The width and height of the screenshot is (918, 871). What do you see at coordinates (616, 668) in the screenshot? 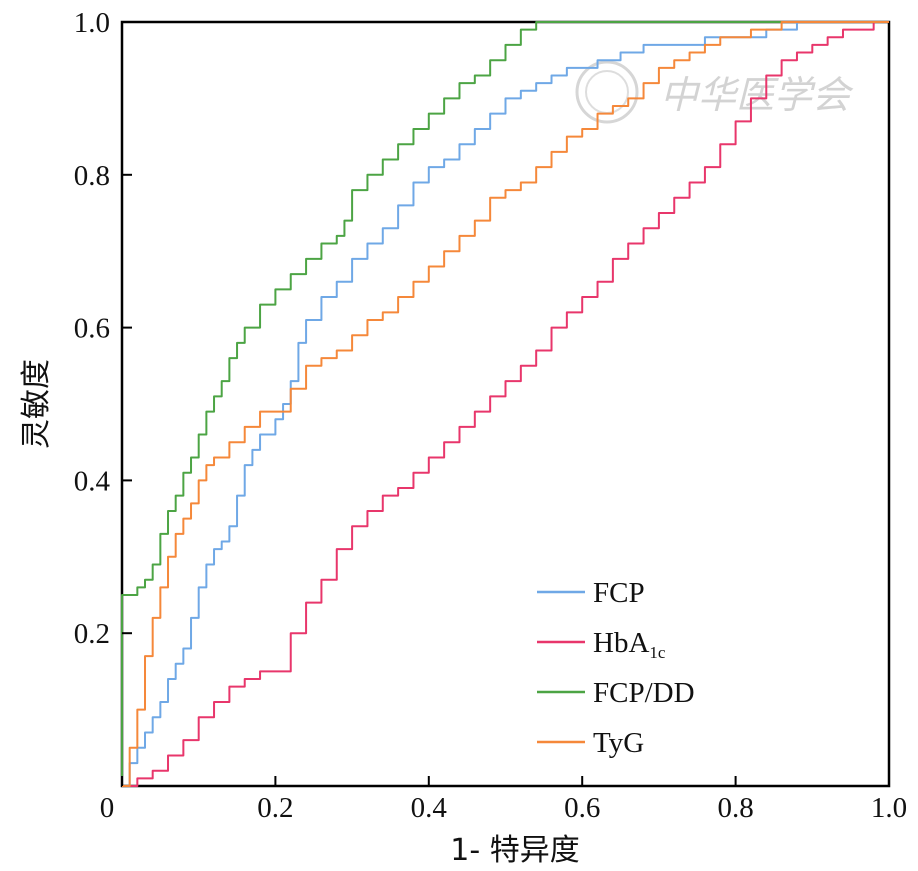
I see `legend: FCP HbA1c FCP/DD TyG` at bounding box center [616, 668].